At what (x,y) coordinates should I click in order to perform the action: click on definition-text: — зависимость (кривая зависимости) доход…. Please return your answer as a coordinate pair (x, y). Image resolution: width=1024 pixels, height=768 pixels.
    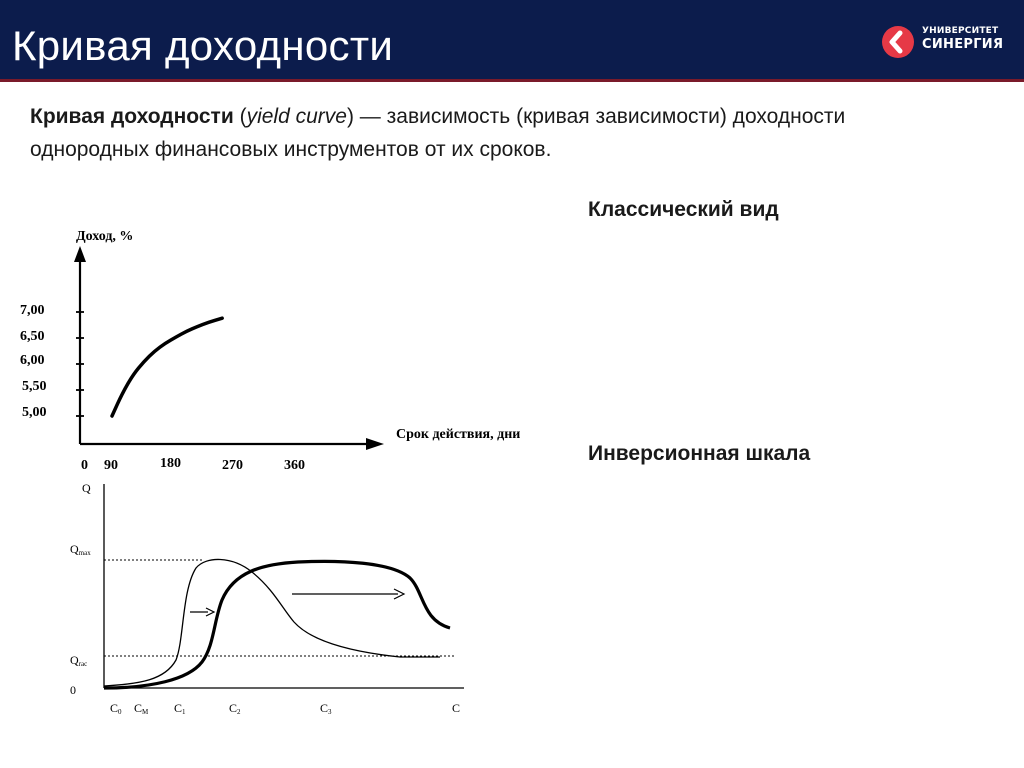
    Looking at the image, I should click on (438, 133).